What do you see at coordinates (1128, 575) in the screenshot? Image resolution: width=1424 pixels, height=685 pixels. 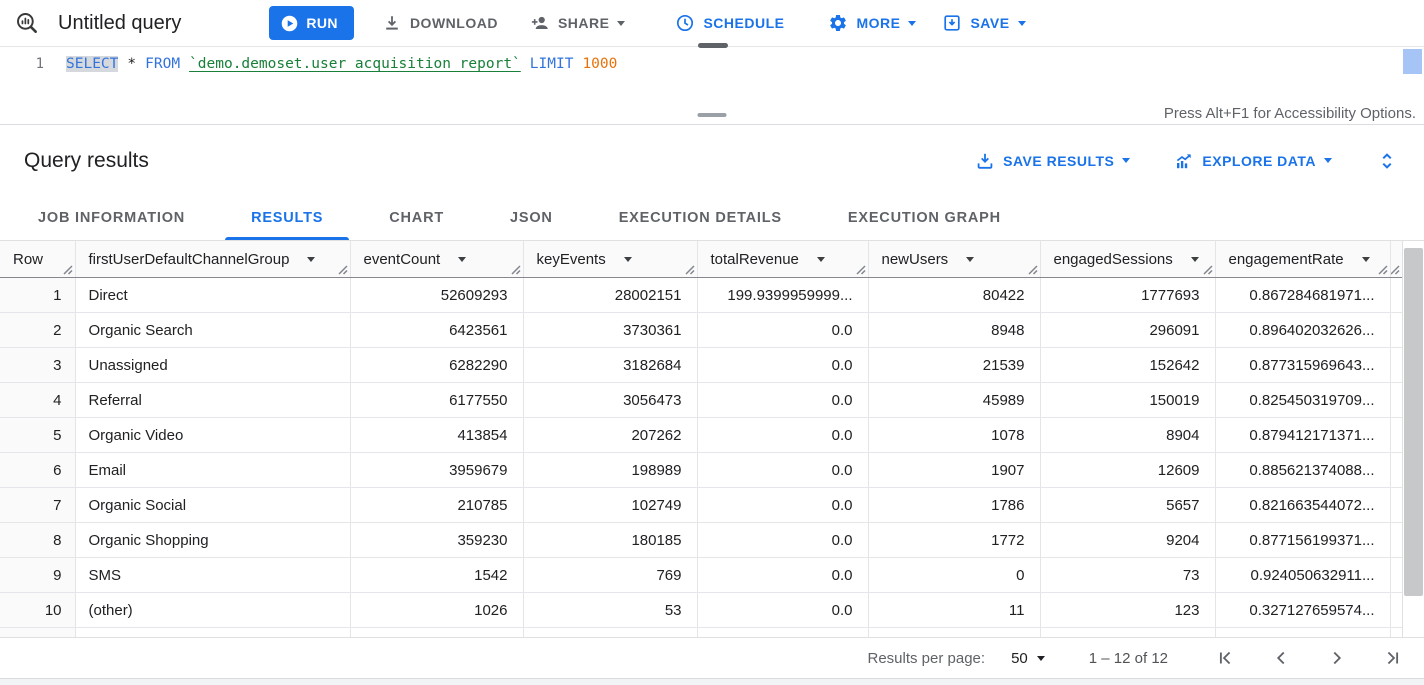 I see `cell: 73` at bounding box center [1128, 575].